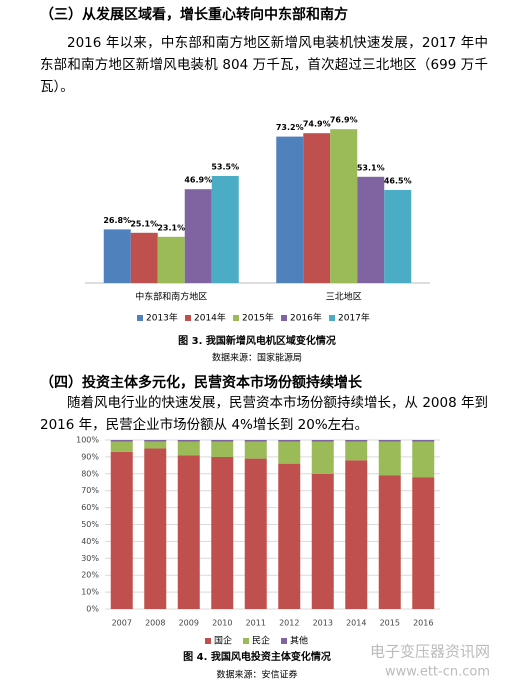 The image size is (505, 699). What do you see at coordinates (398, 181) in the screenshot?
I see `value-label: 46.5%` at bounding box center [398, 181].